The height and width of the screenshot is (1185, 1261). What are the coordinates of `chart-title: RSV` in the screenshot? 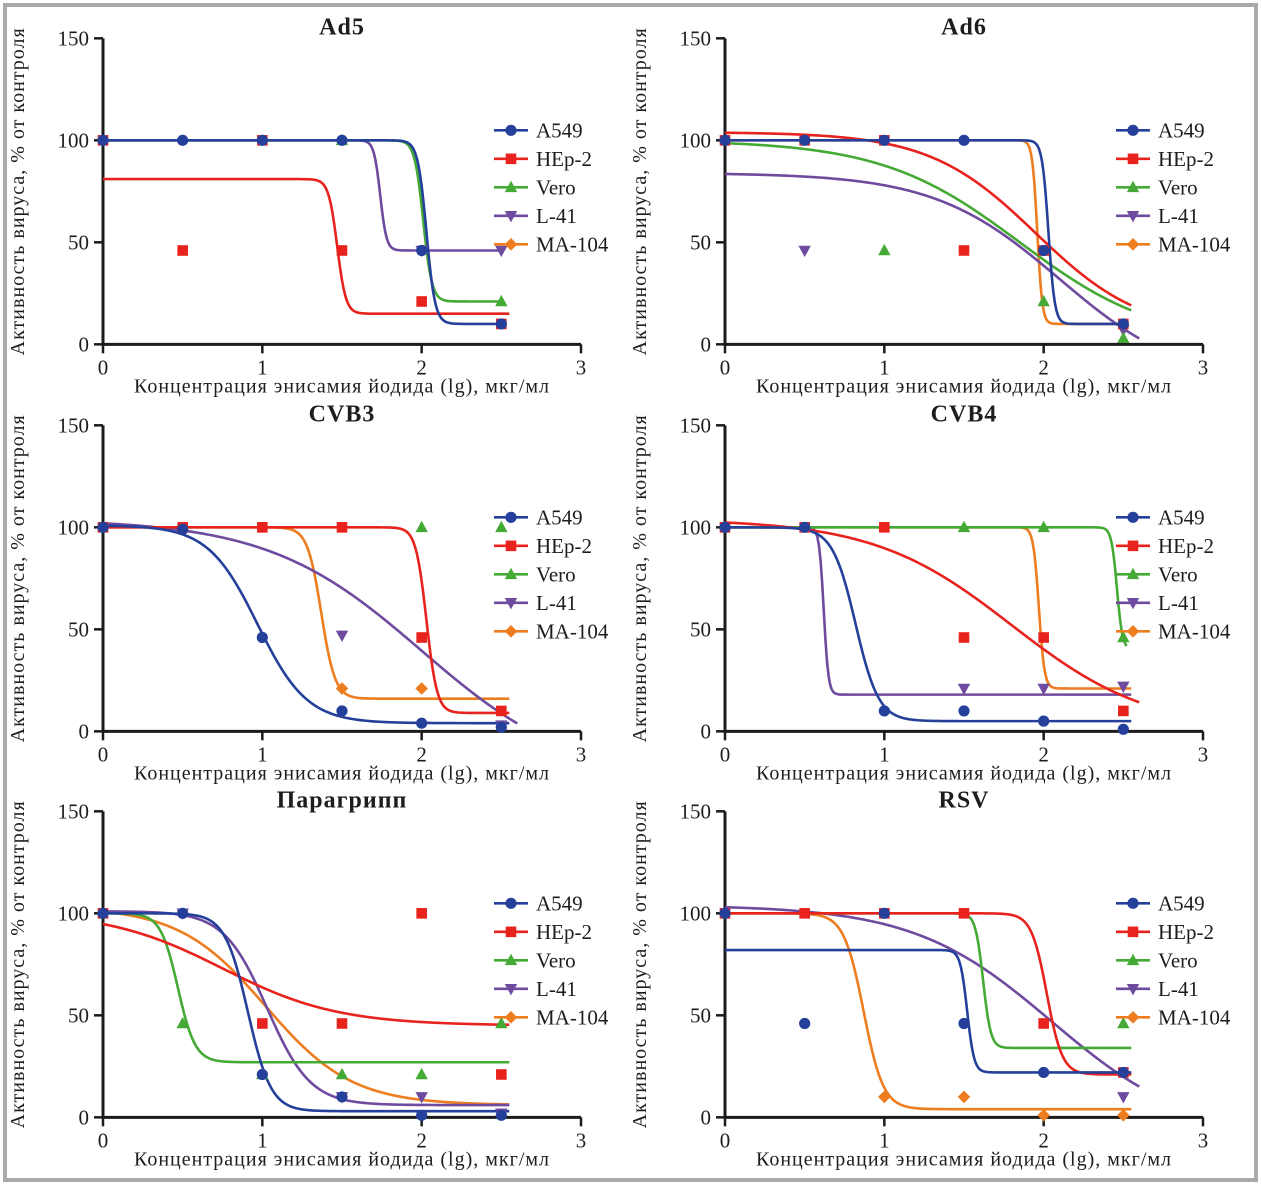 It's located at (963, 801).